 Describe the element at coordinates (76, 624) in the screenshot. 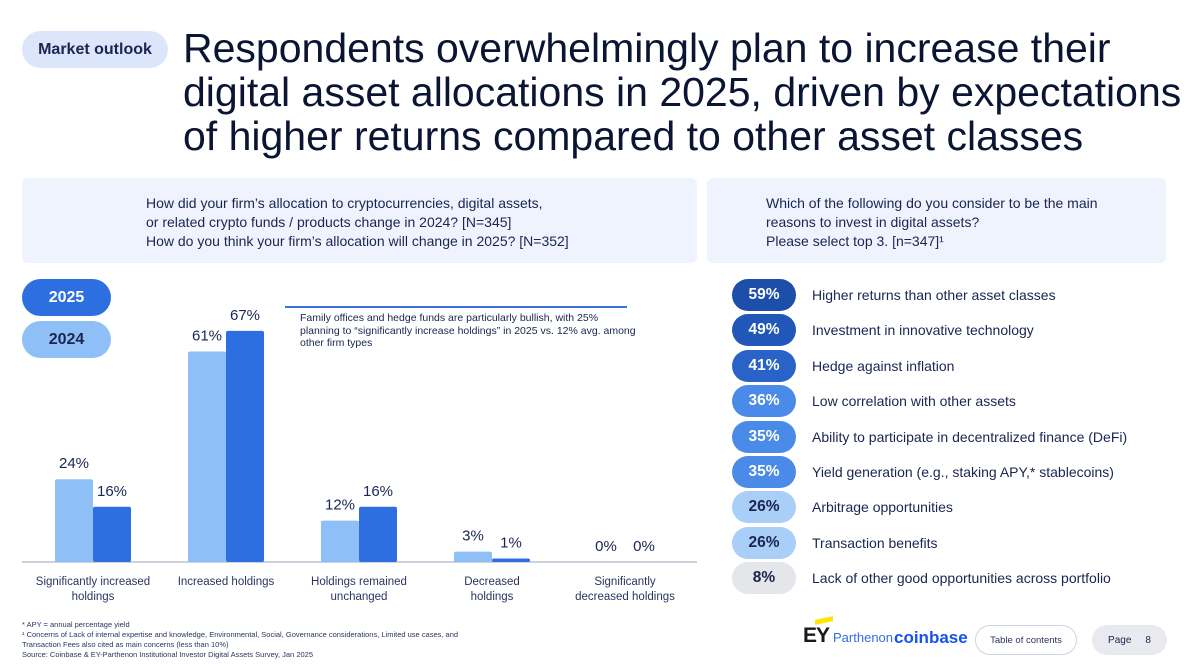

I see `footnote-line: * APY = annual percentage yield` at that location.